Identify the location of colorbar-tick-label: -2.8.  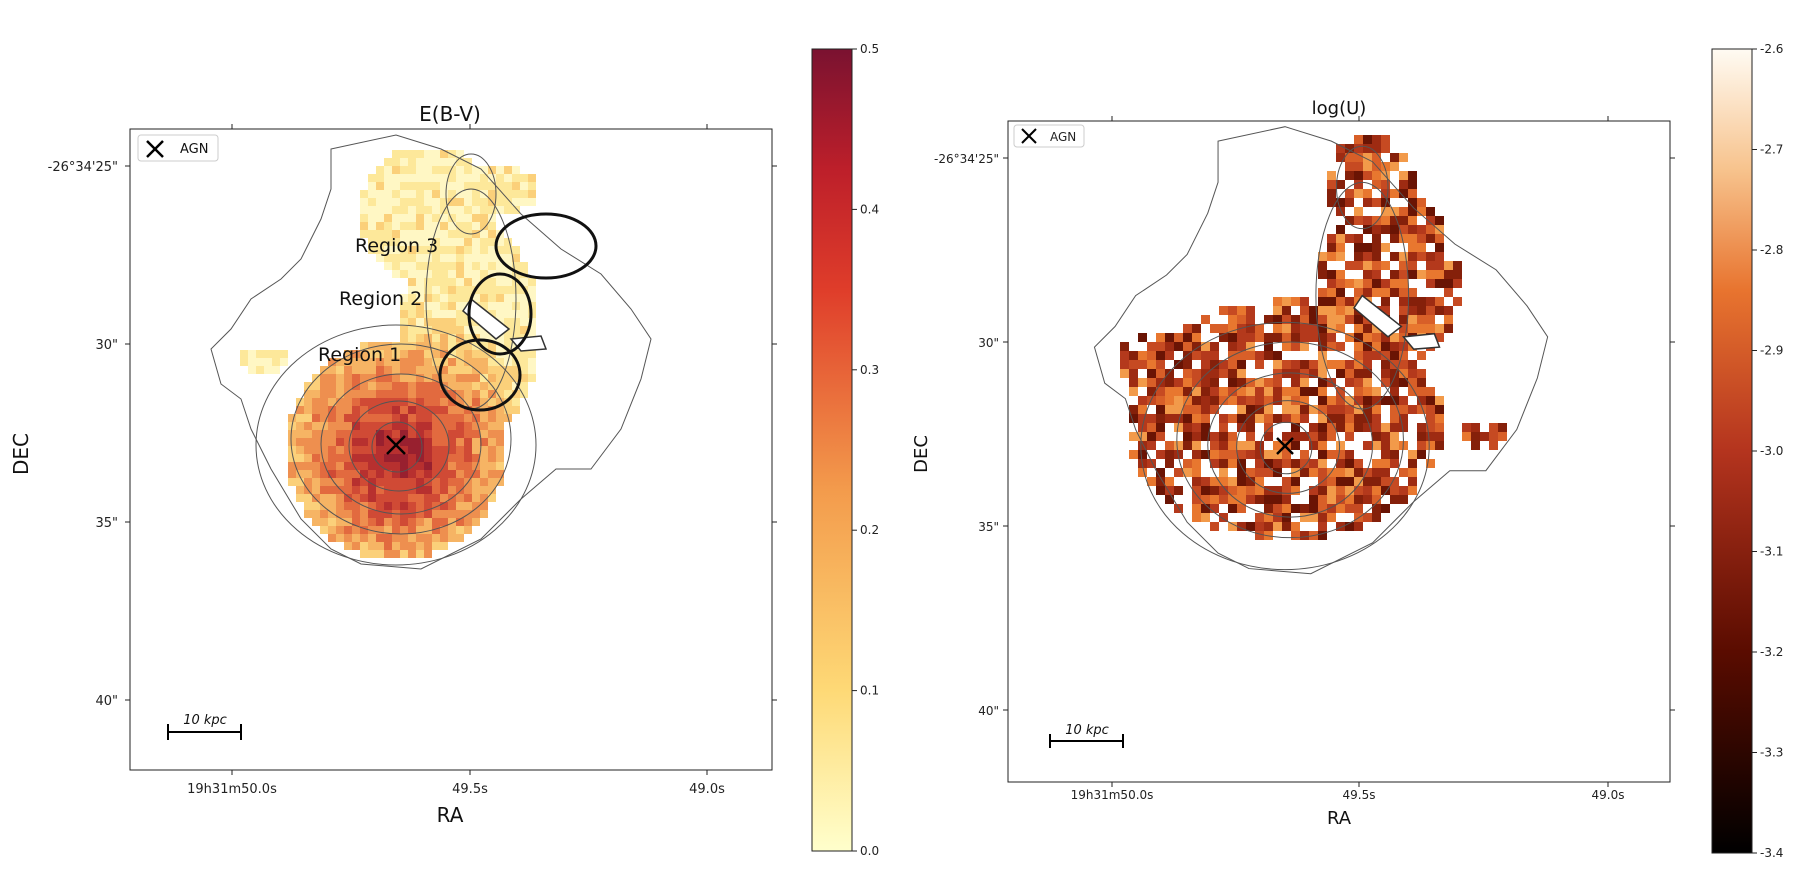
(1771, 250).